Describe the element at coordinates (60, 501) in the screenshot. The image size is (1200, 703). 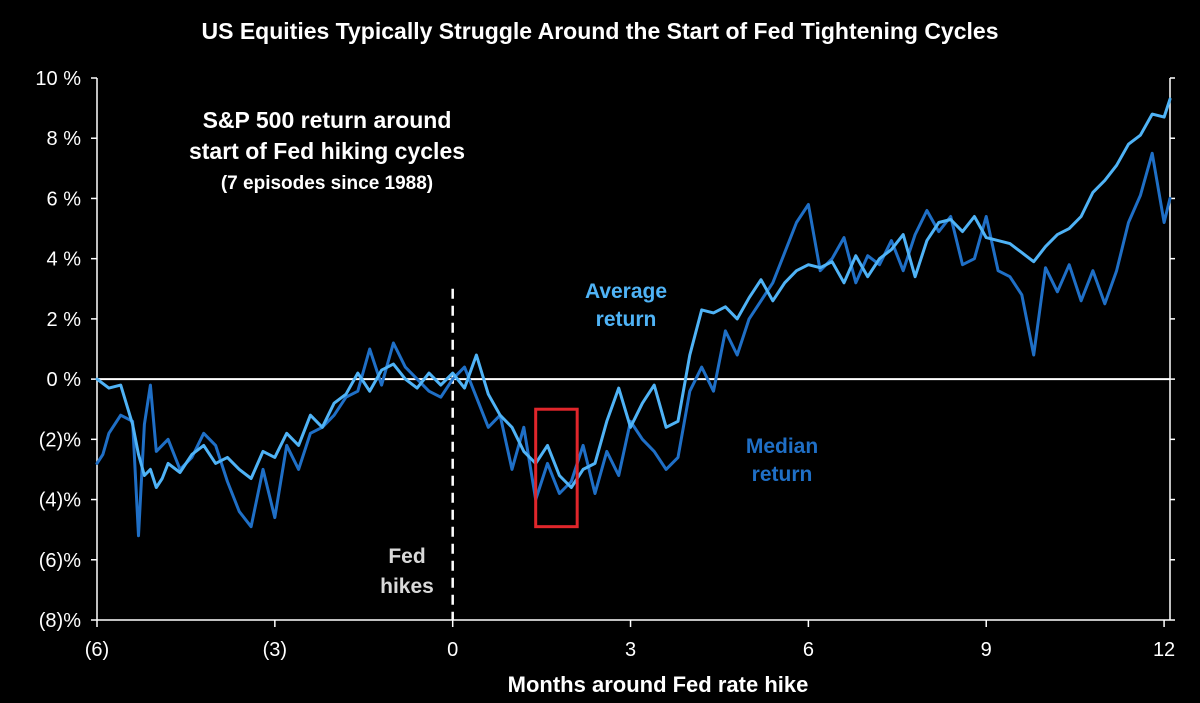
I see `y-tick-label: (4)%` at that location.